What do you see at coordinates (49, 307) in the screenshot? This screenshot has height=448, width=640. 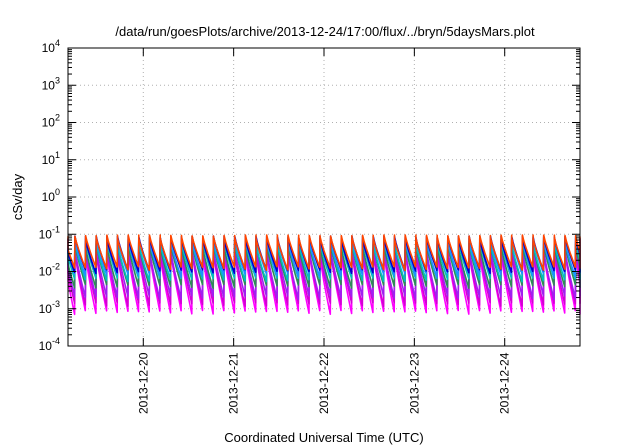 I see `y-tick-label: 10⁻³` at bounding box center [49, 307].